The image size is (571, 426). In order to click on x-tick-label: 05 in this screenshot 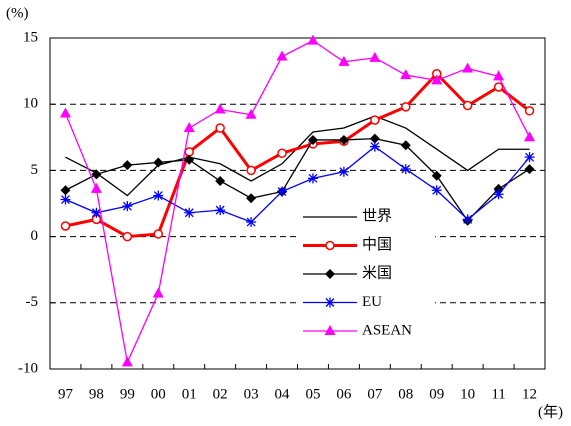, I will do `click(312, 394)`.